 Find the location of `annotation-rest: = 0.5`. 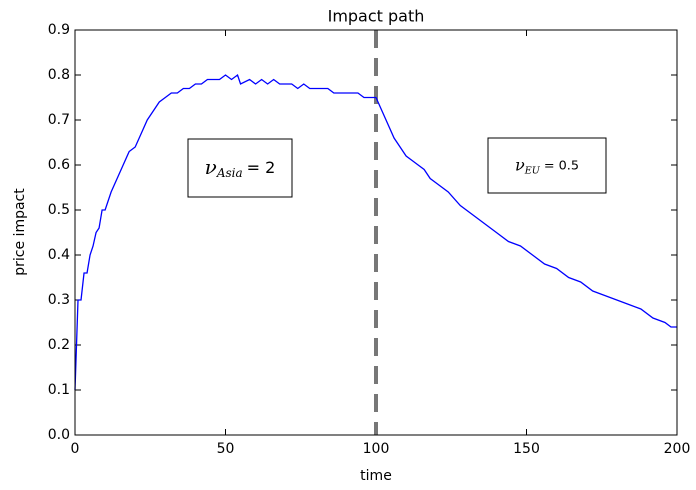

annotation-rest: = 0.5 is located at coordinates (561, 165).